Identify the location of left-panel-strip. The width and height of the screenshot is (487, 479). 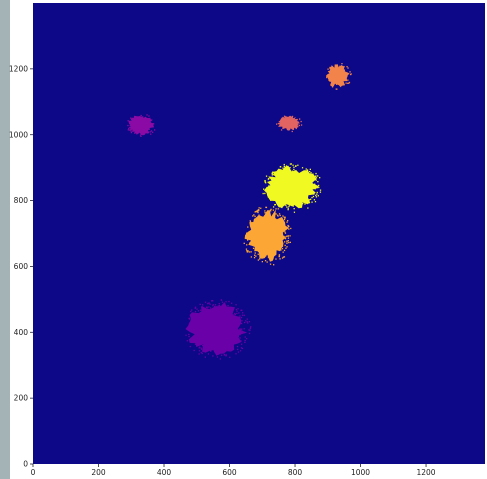
(5, 239).